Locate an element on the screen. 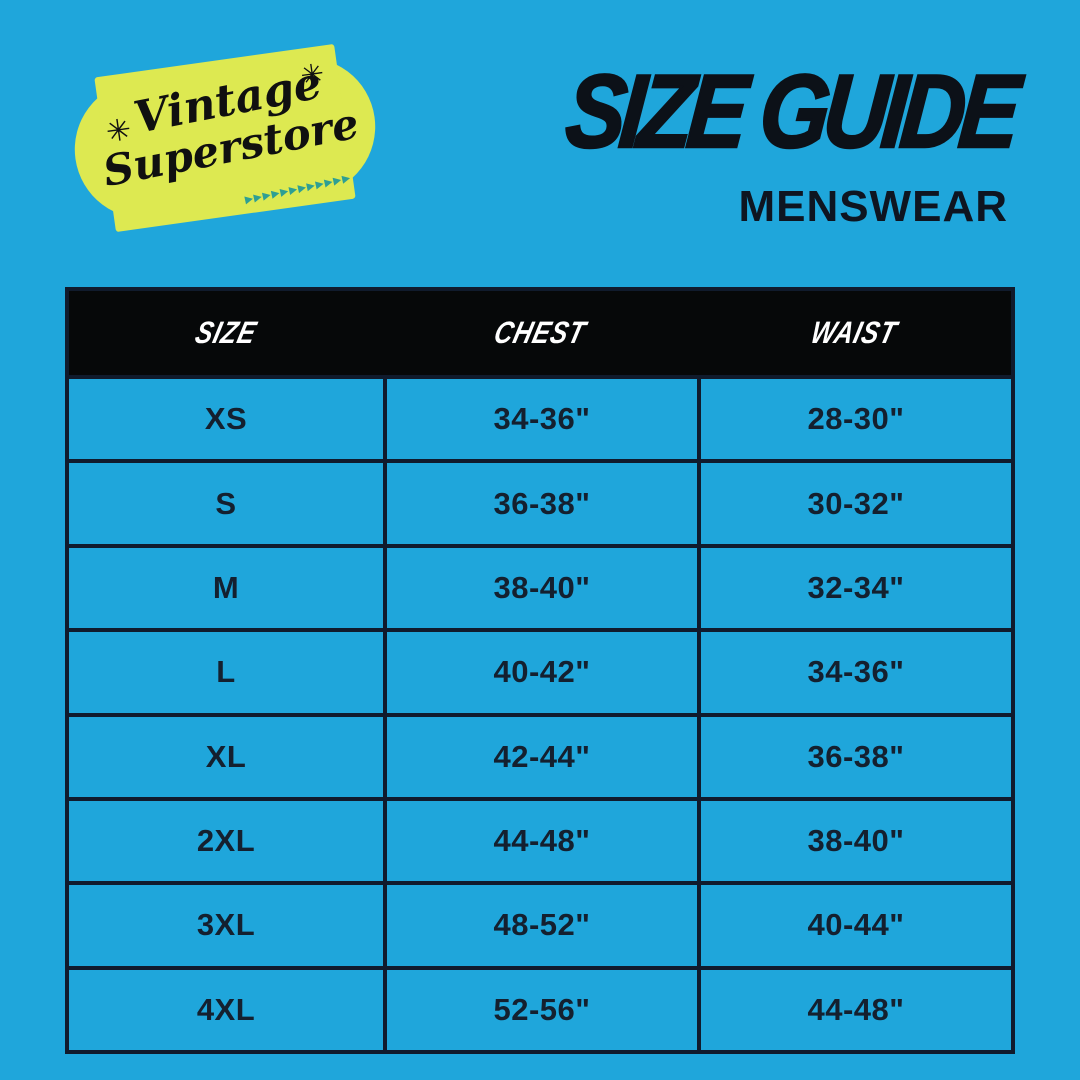 The height and width of the screenshot is (1080, 1080). size-cell: XS is located at coordinates (226, 419).